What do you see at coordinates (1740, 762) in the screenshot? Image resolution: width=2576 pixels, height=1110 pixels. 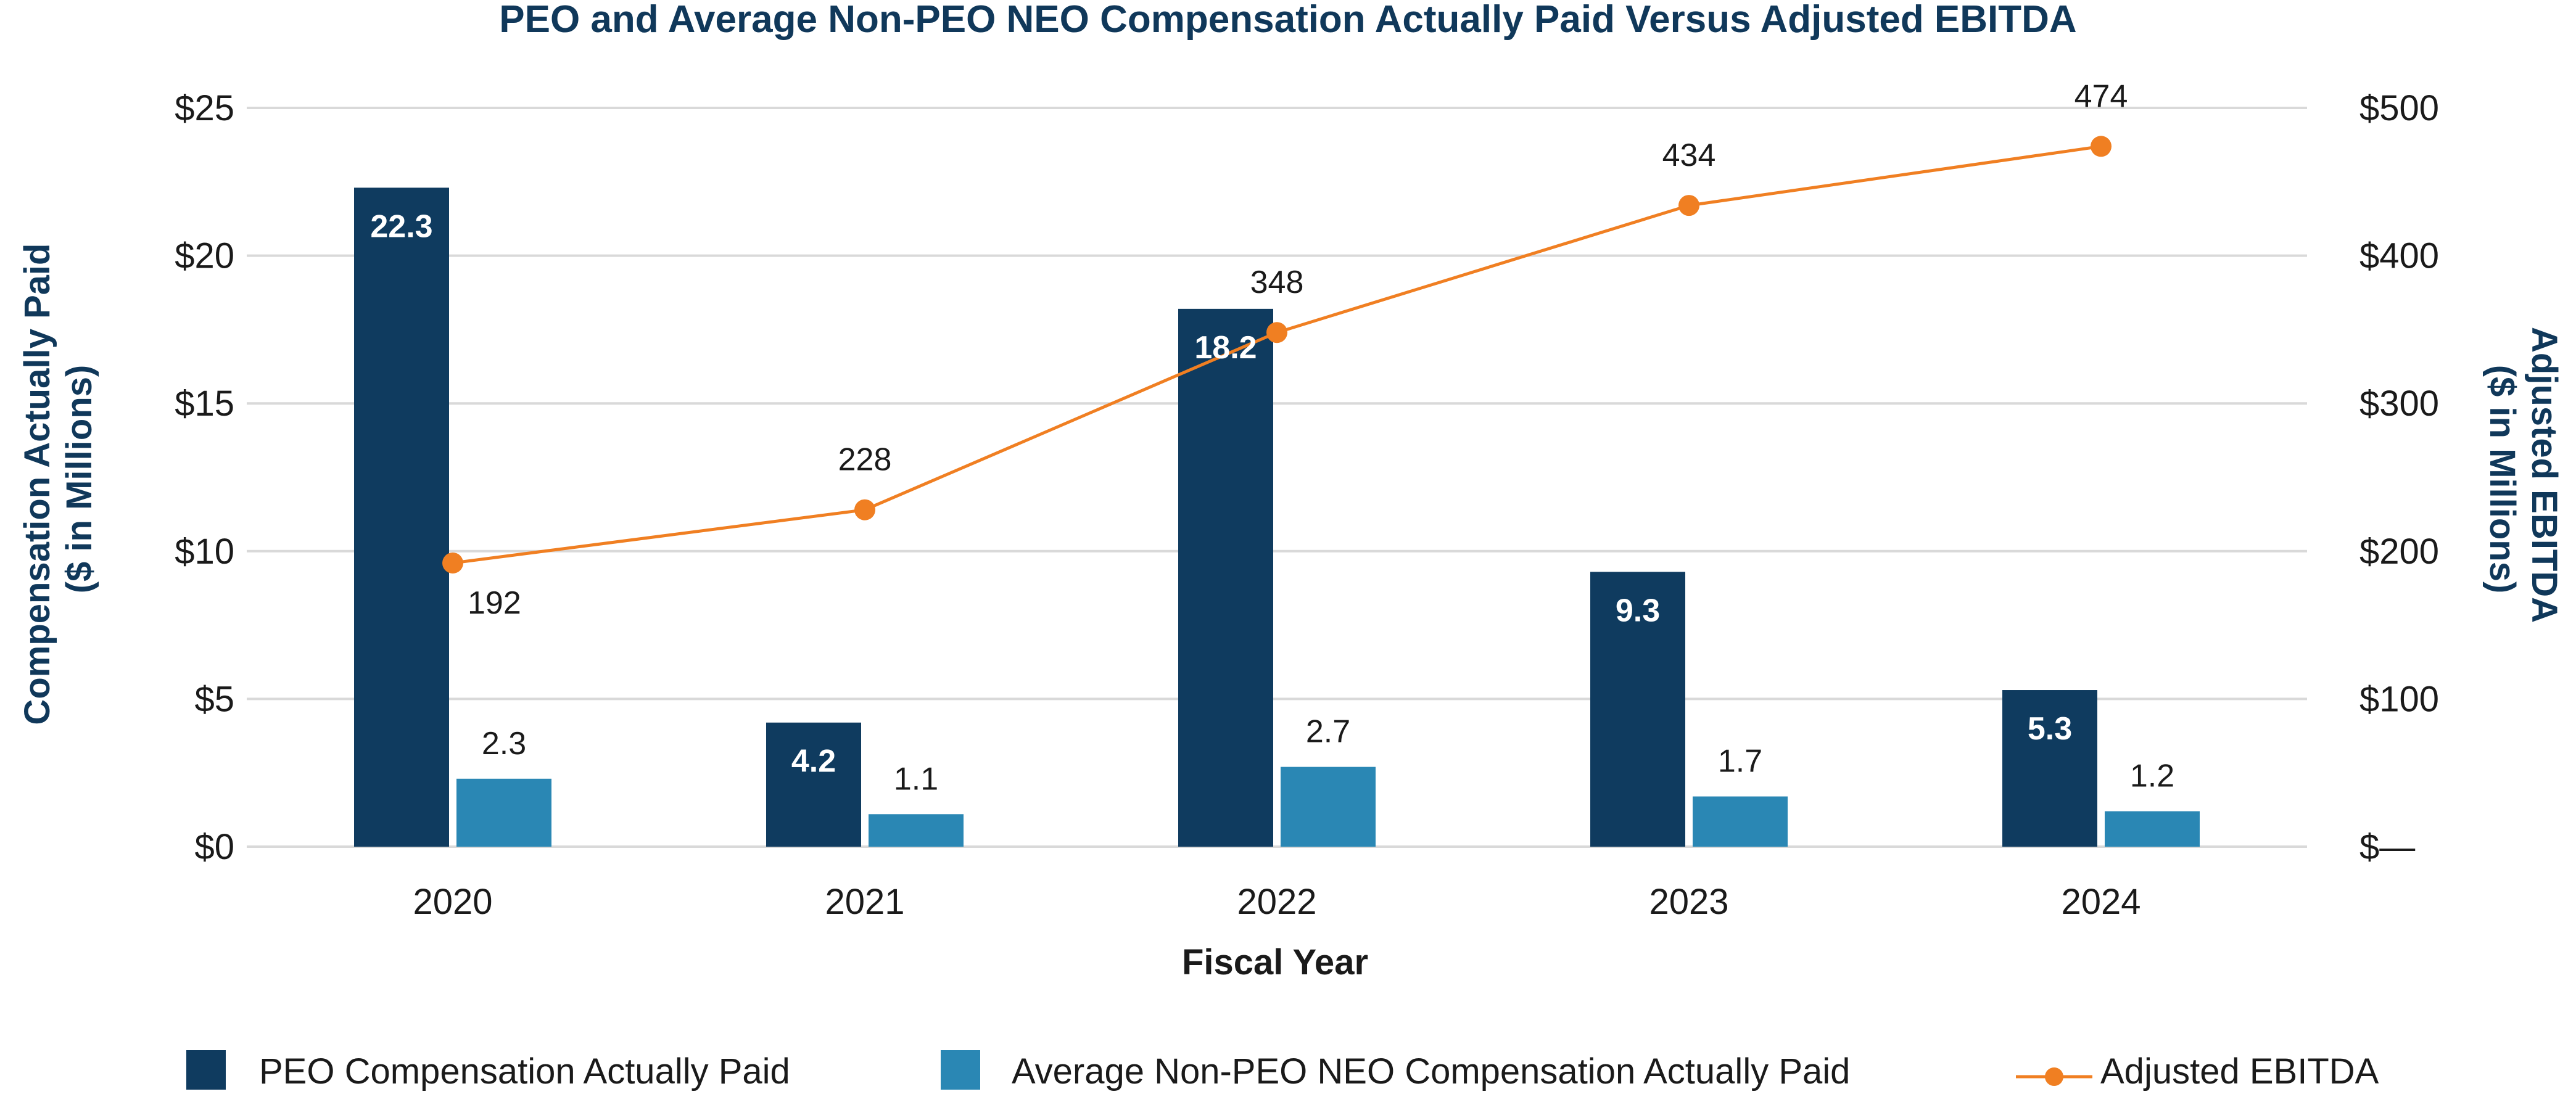 I see `bar-label-non-peo: 1.7` at bounding box center [1740, 762].